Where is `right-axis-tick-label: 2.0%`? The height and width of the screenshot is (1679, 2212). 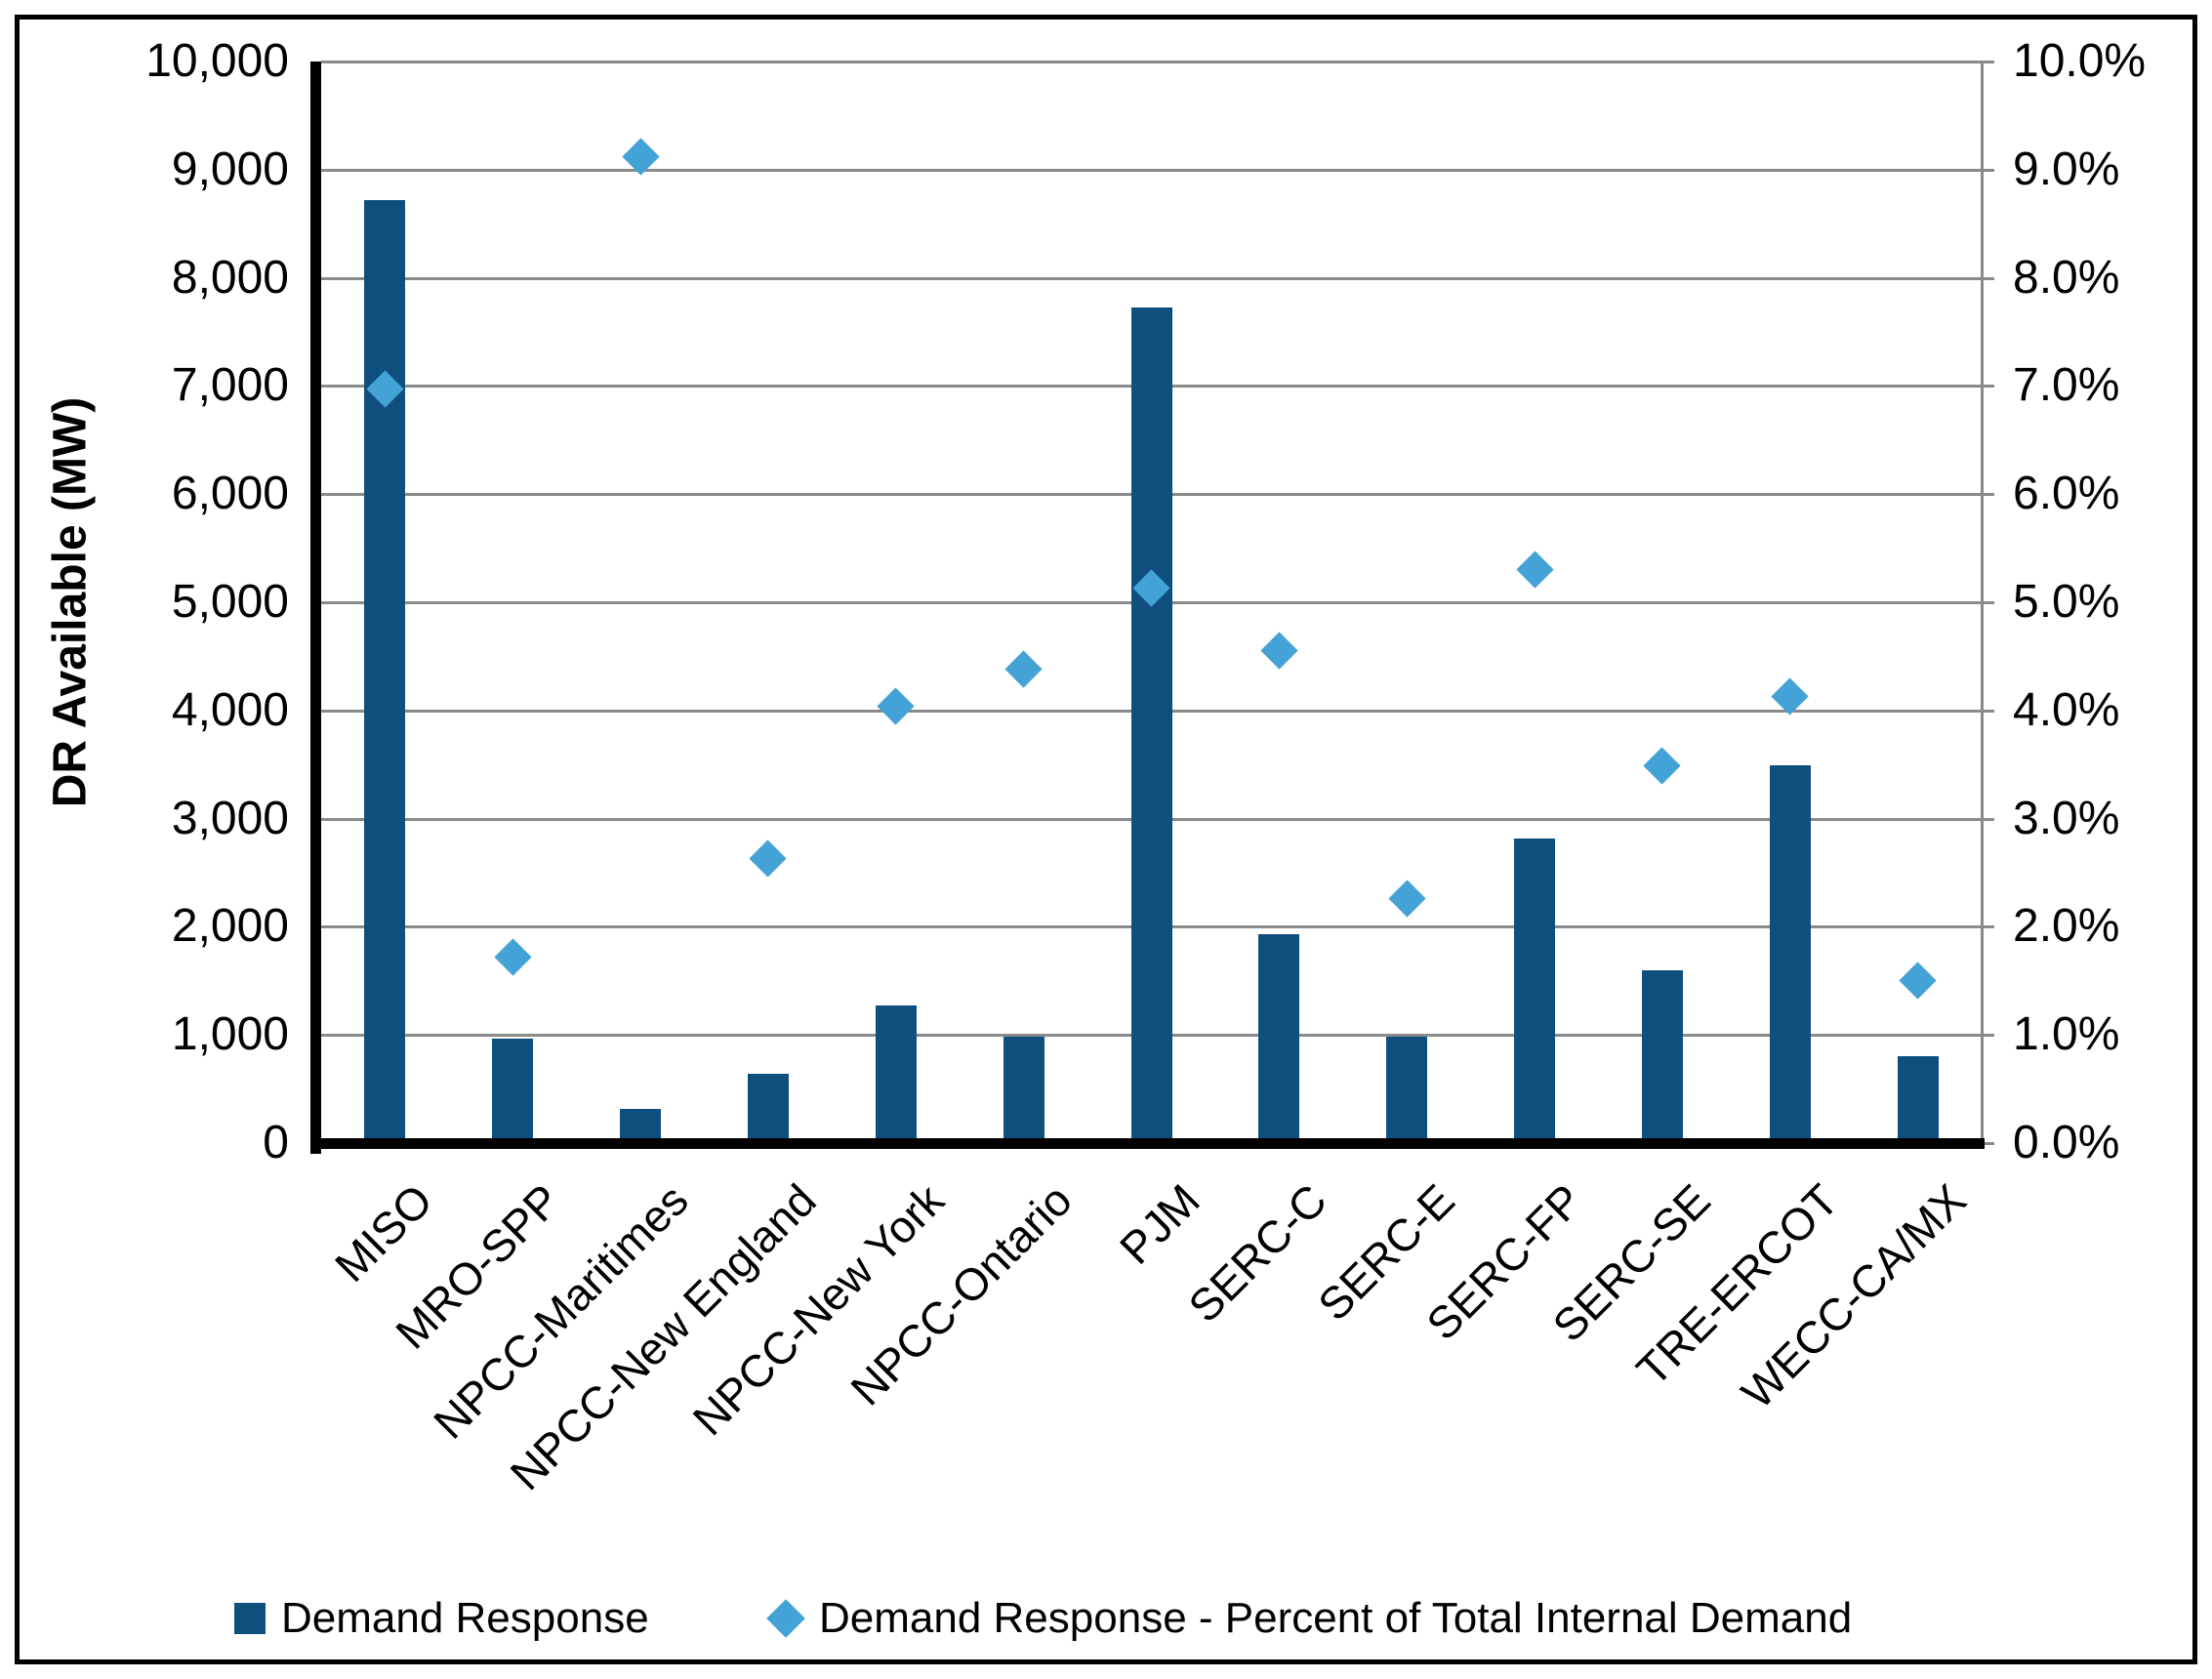
right-axis-tick-label: 2.0% is located at coordinates (2066, 926).